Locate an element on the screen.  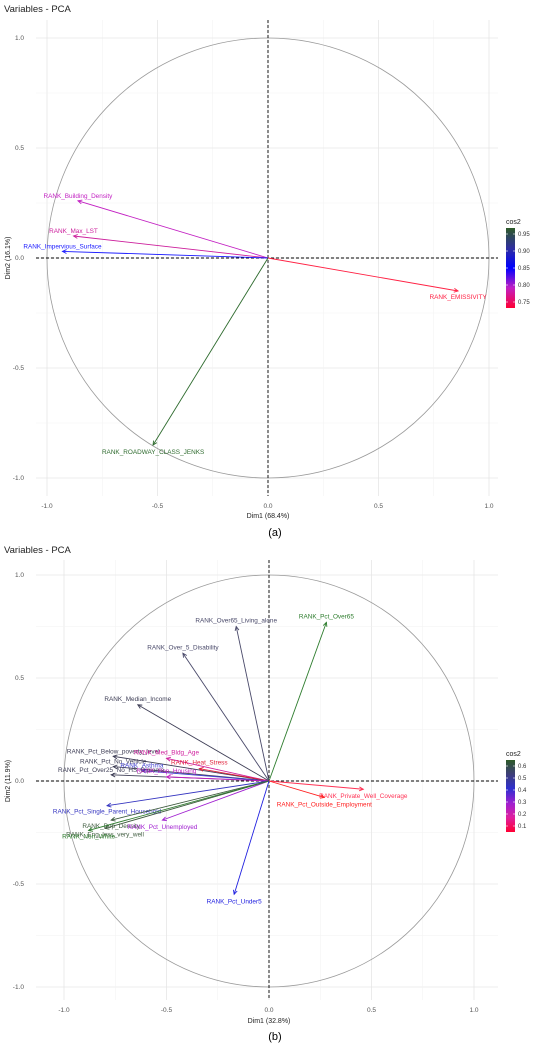
variable-arrow: RANK_Asthma is located at coordinates (195, 772).